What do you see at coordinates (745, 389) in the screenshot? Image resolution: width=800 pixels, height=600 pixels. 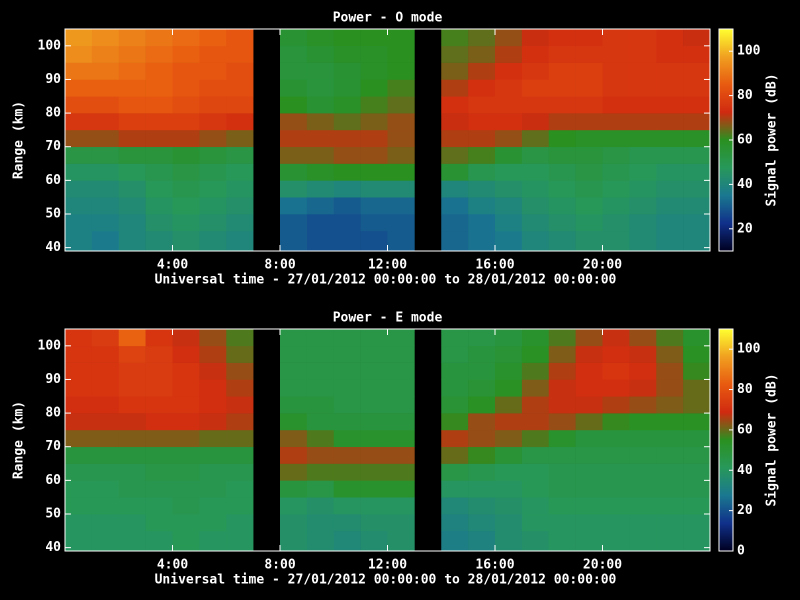 I see `colorbar-tick-label: 80` at bounding box center [745, 389].